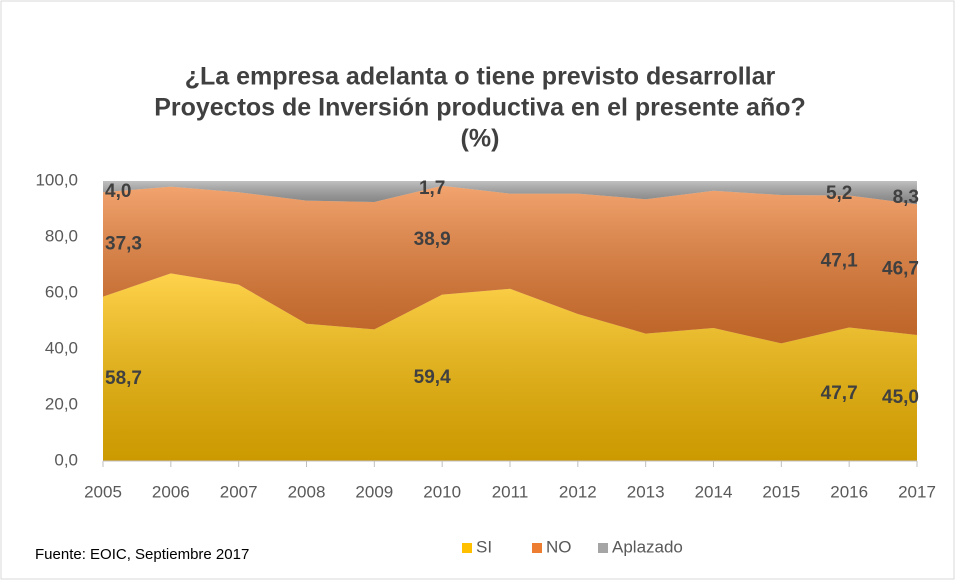  What do you see at coordinates (432, 188) in the screenshot?
I see `data-label: 1,7` at bounding box center [432, 188].